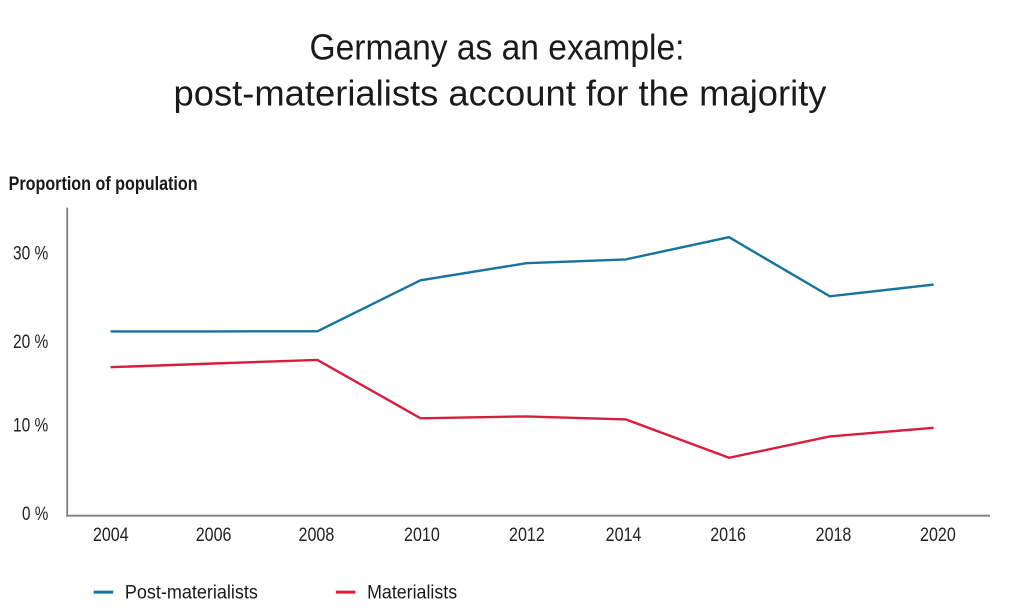  Describe the element at coordinates (30, 426) in the screenshot. I see `svg-text: 10 %` at that location.